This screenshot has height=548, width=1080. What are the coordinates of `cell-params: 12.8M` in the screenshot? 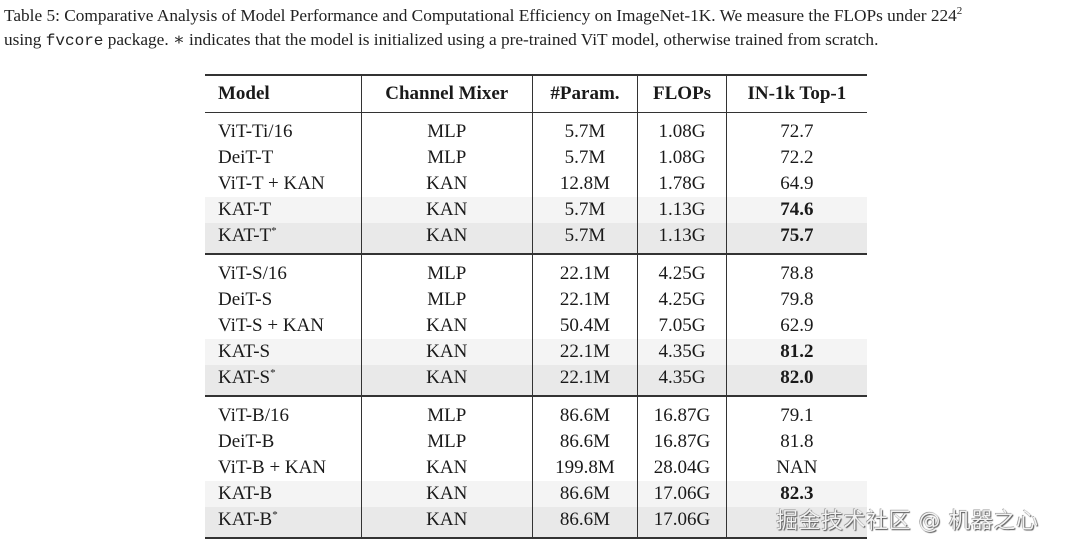 It's located at (584, 184).